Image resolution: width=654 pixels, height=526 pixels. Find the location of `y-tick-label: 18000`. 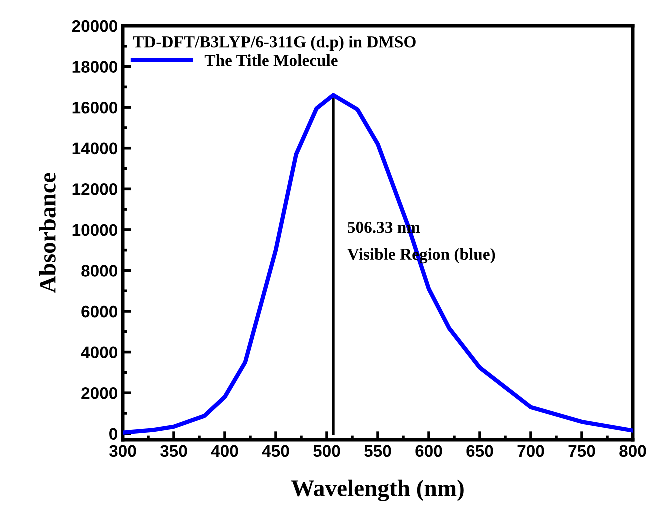

y-tick-label: 18000 is located at coordinates (95, 67).